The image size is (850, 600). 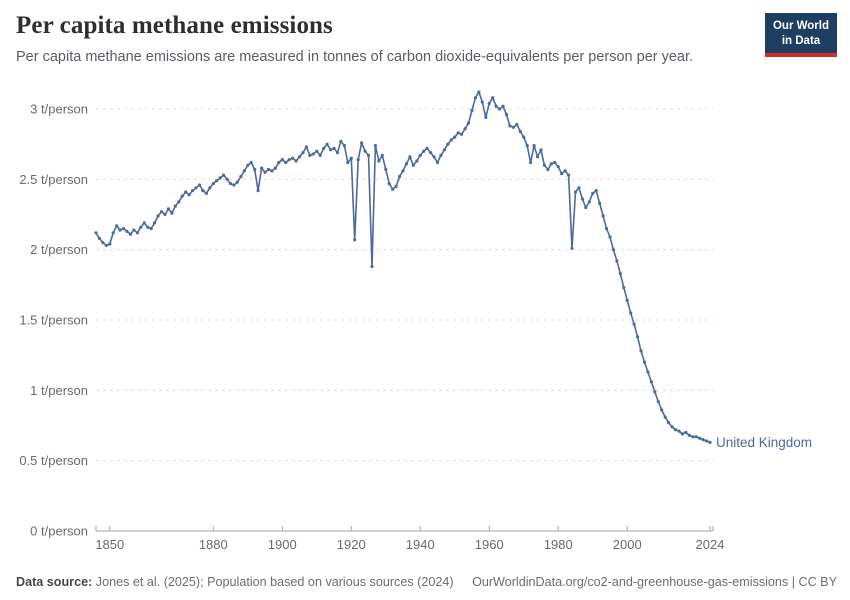 I want to click on owid-logo-line2: in Data, so click(x=801, y=40).